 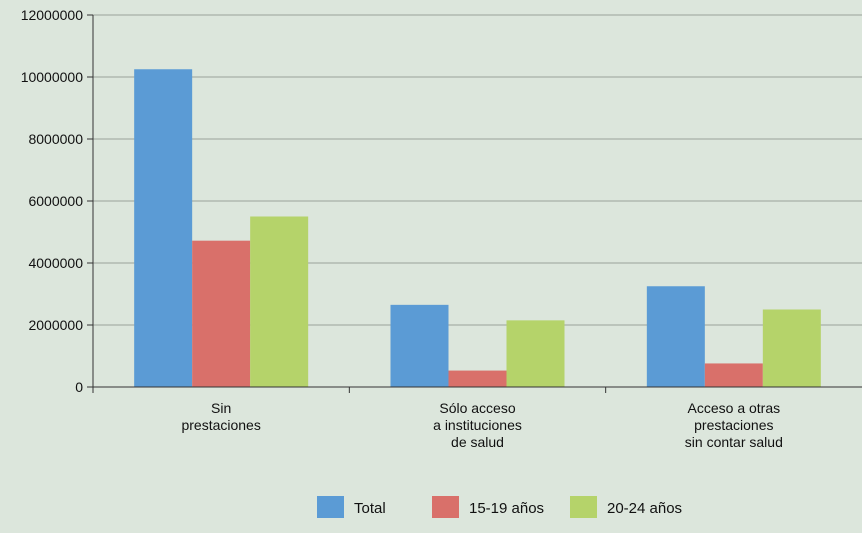 I want to click on legend-label: 20-24 años, so click(x=644, y=508).